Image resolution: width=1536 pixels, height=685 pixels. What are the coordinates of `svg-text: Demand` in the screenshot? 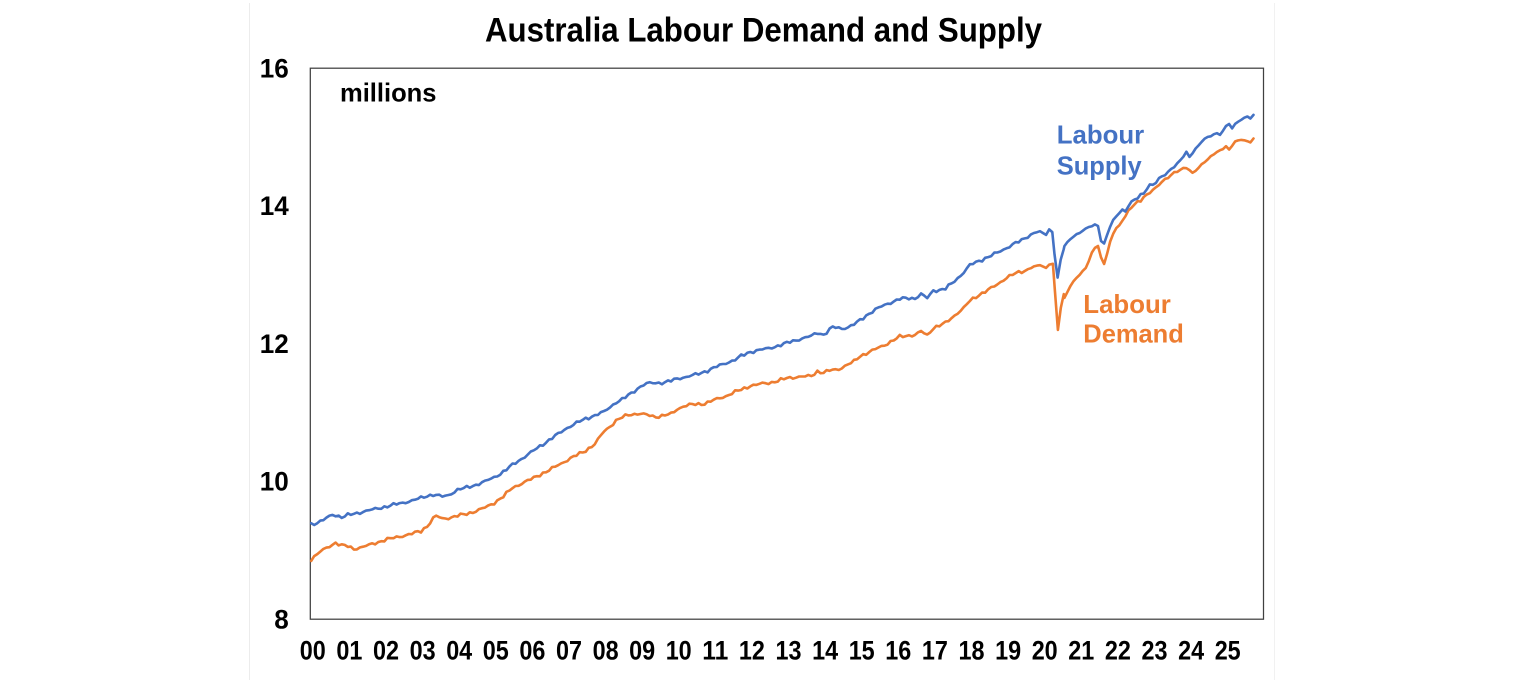 It's located at (1133, 334).